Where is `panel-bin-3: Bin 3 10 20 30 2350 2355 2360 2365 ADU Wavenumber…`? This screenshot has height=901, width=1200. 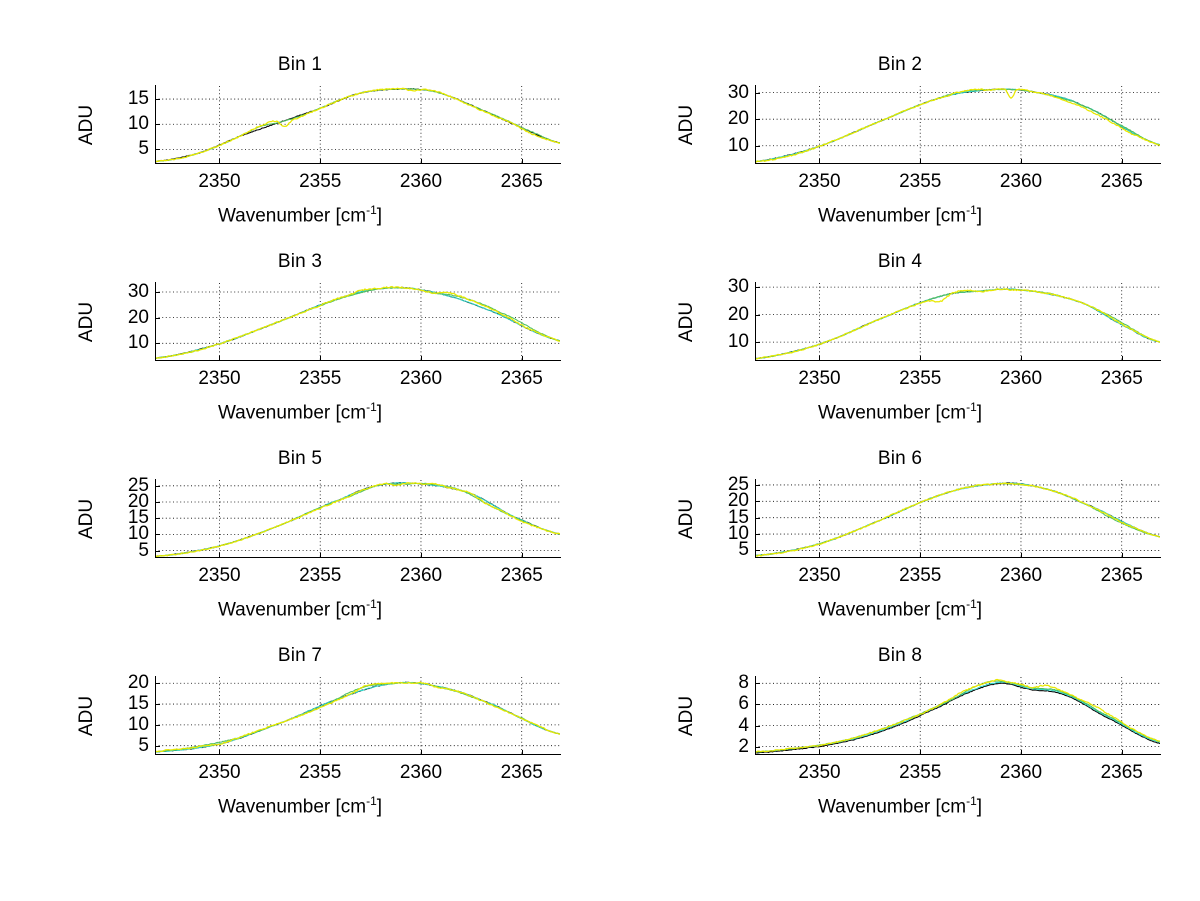
panel-bin-3: Bin 3 10 20 30 2350 2355 2360 2365 ADU Wavenumber… is located at coordinates (300, 343).